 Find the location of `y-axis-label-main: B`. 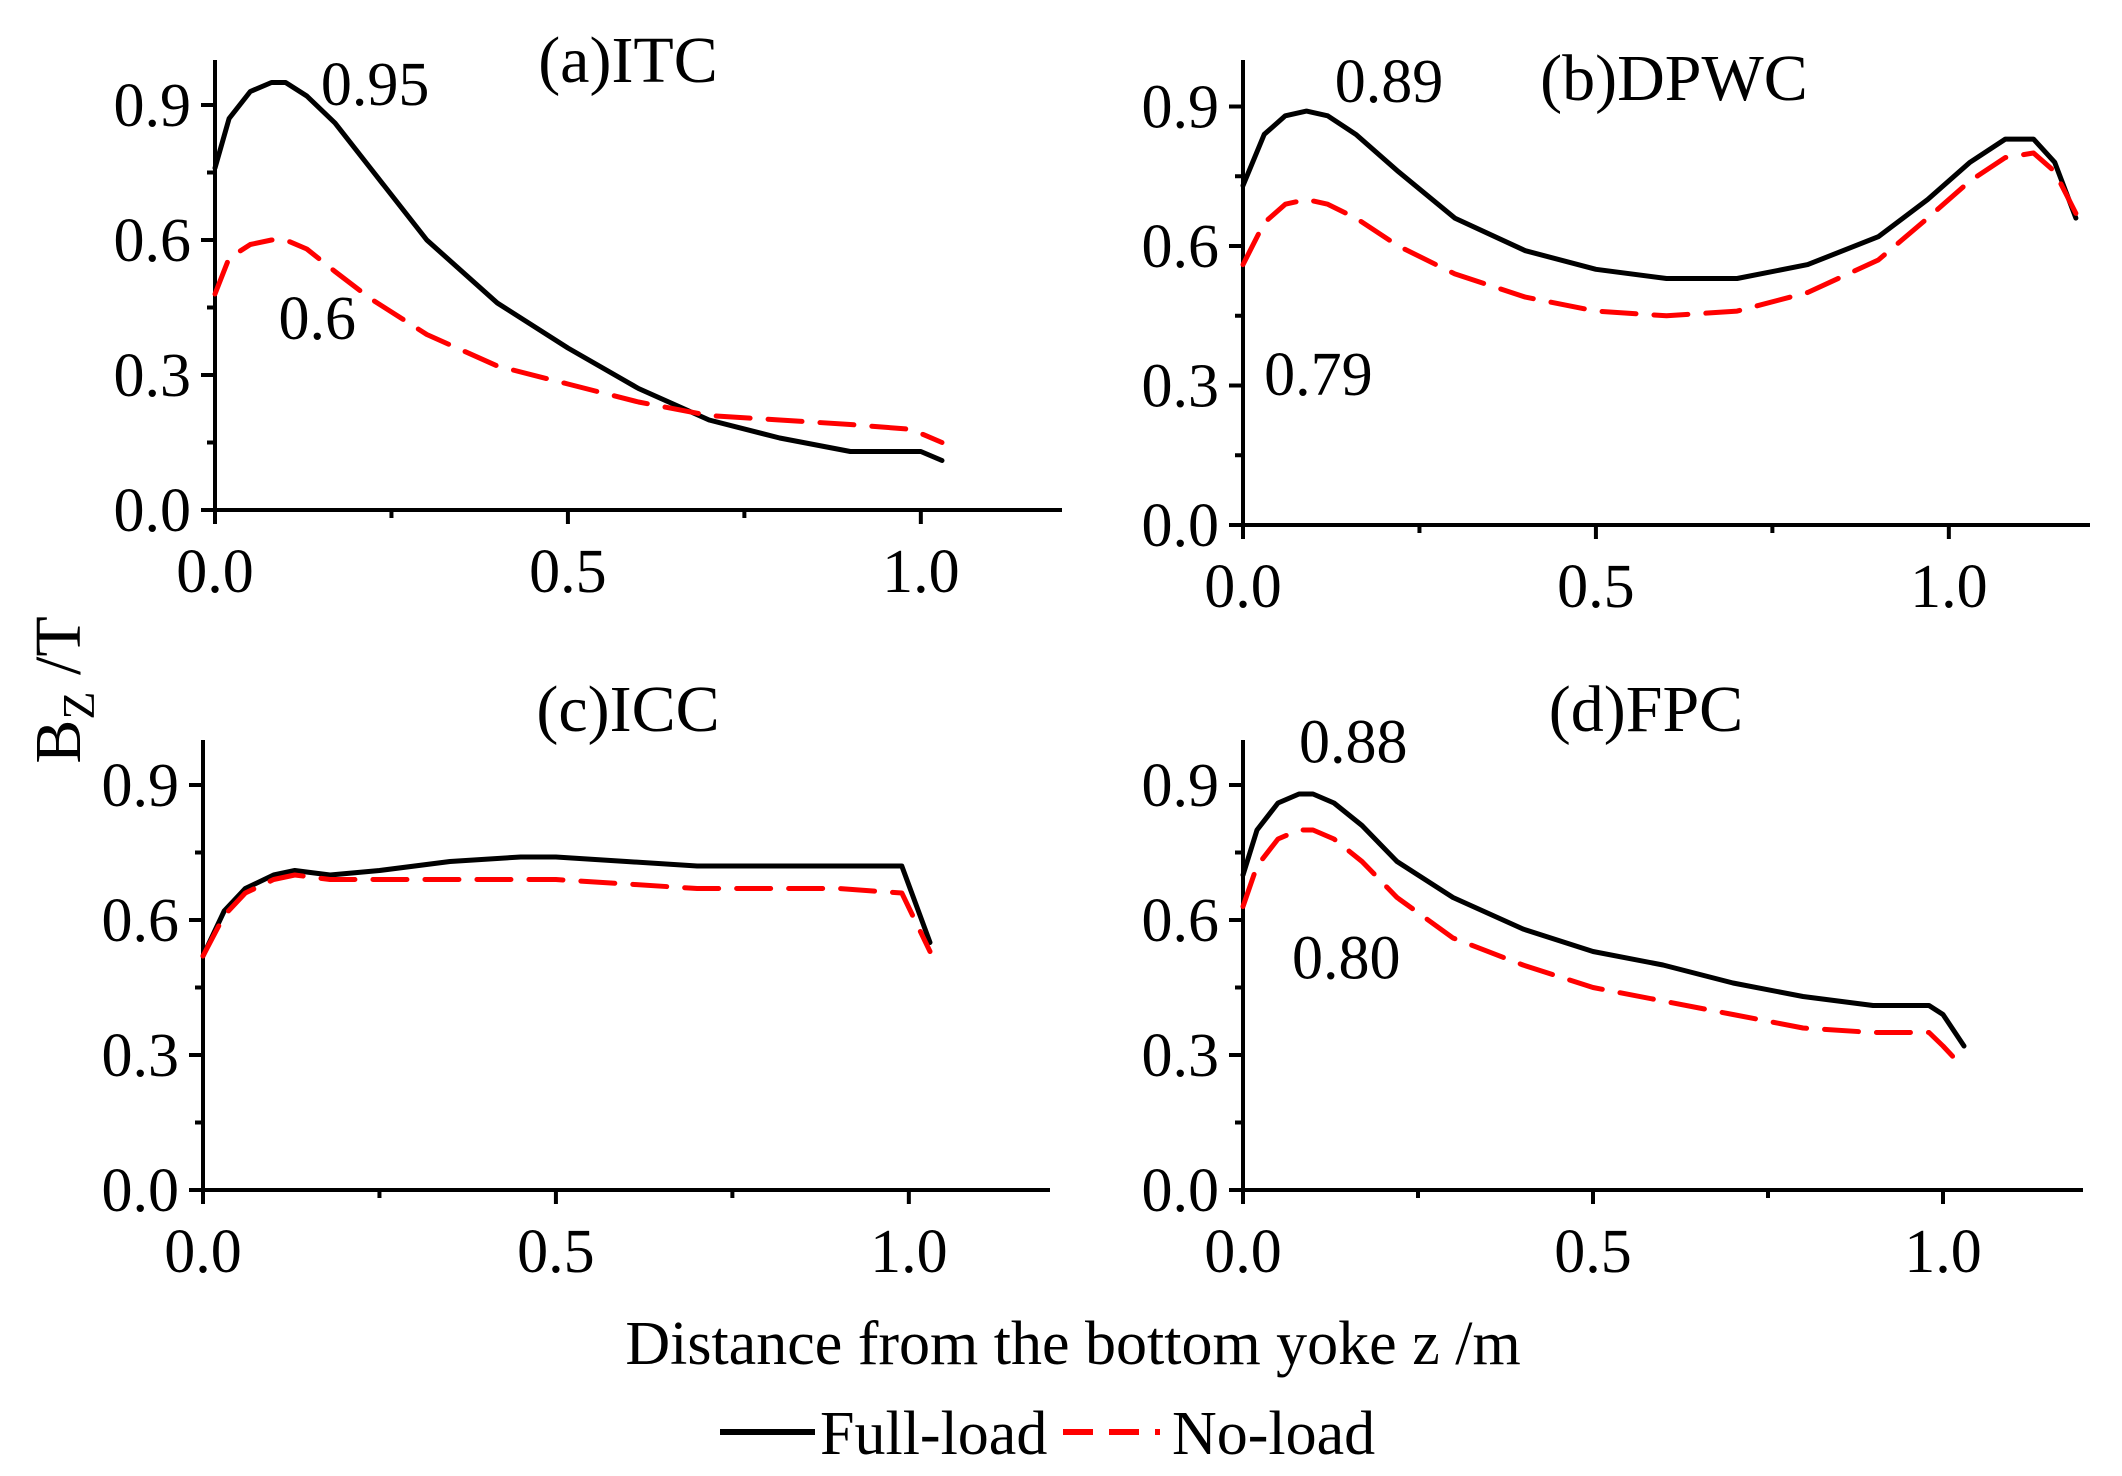

y-axis-label-main: B is located at coordinates (58, 742).